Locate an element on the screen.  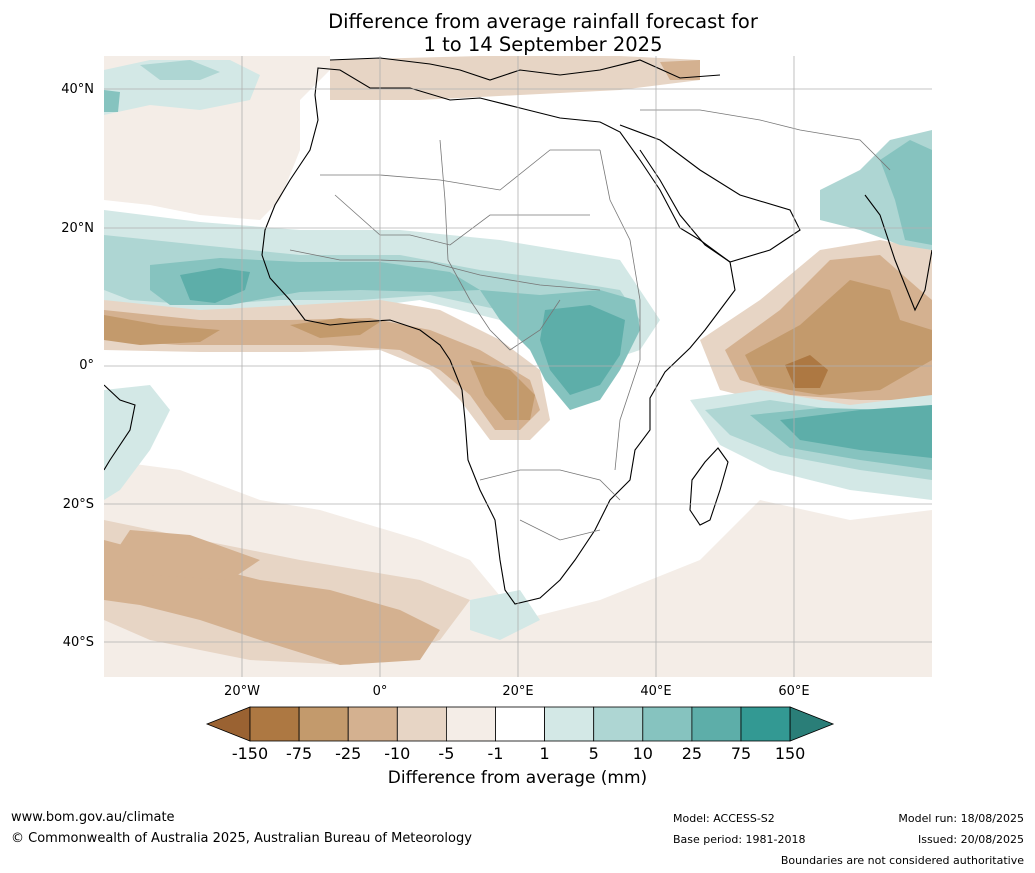
colorbar-tick-label: 5 is located at coordinates (593, 753).